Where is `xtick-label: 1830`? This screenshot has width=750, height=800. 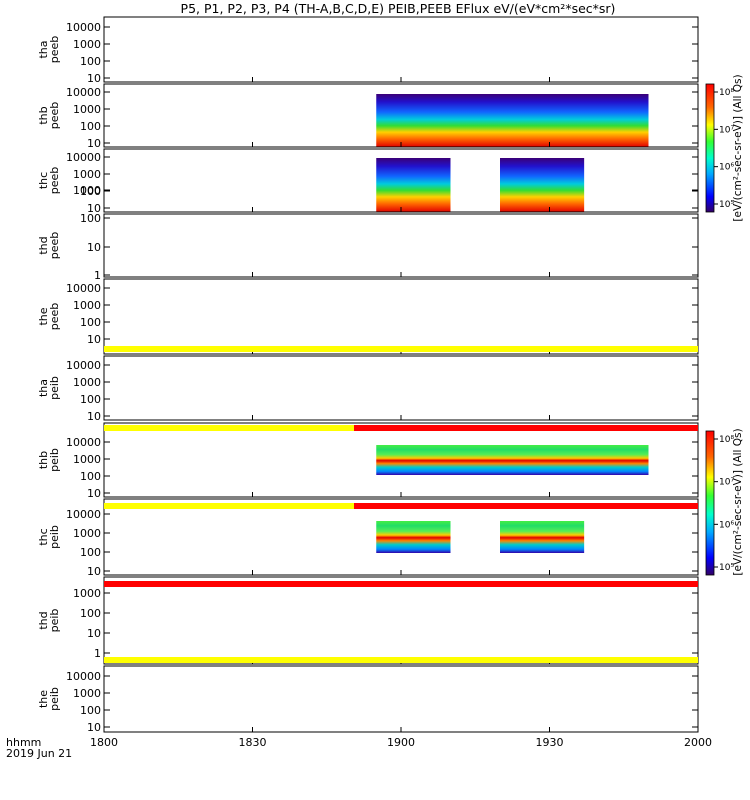 xtick-label: 1830 is located at coordinates (253, 742).